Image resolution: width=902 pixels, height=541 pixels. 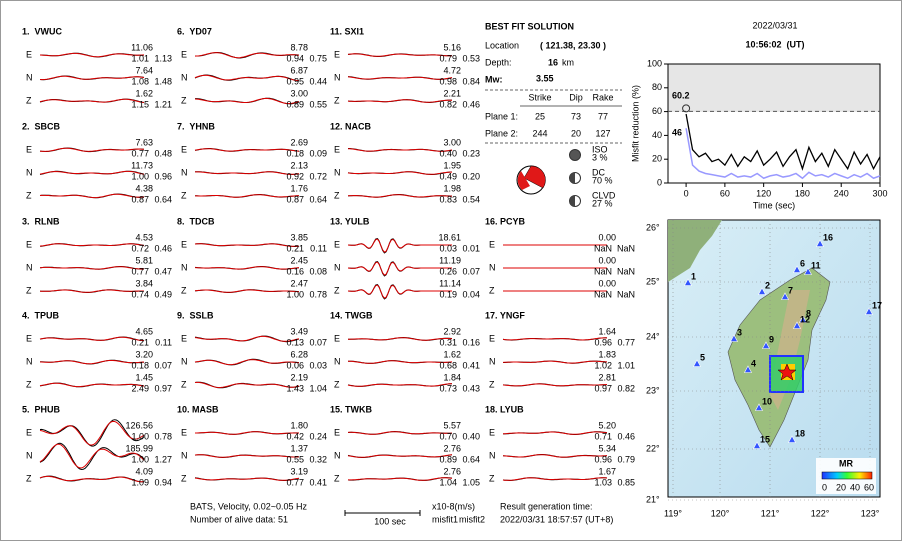 I want to click on misfit2: 0.96, so click(x=163, y=176).